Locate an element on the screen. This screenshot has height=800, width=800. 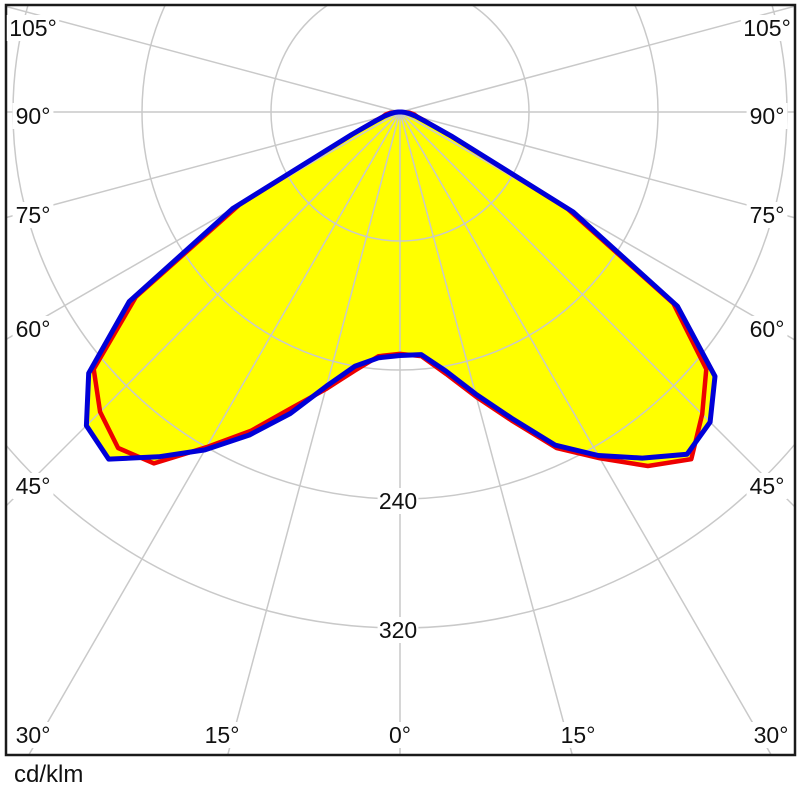
angle-label-right: 90° is located at coordinates (767, 116).